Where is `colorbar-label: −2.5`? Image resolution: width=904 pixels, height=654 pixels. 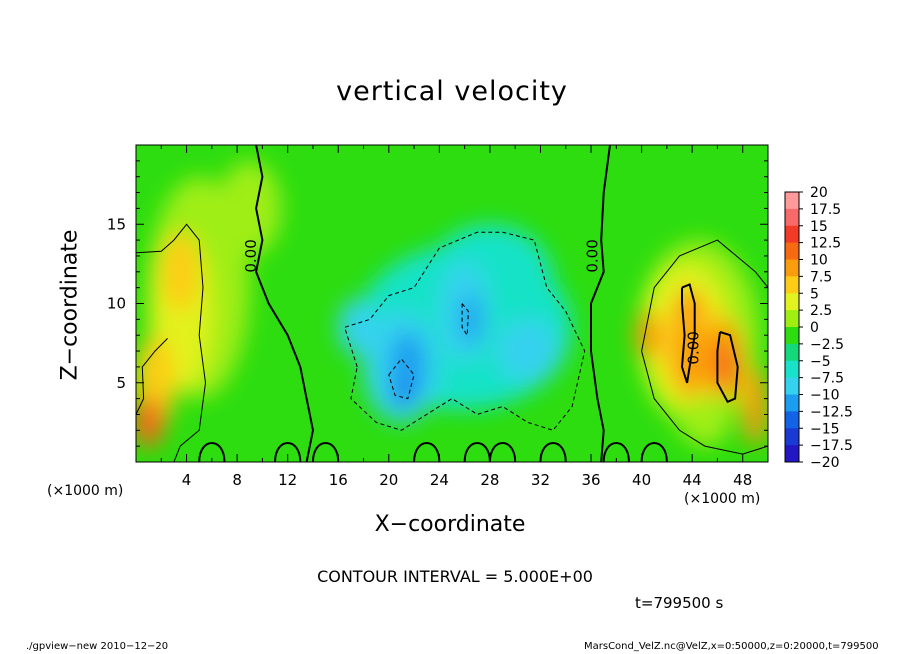 colorbar-label: −2.5 is located at coordinates (827, 345).